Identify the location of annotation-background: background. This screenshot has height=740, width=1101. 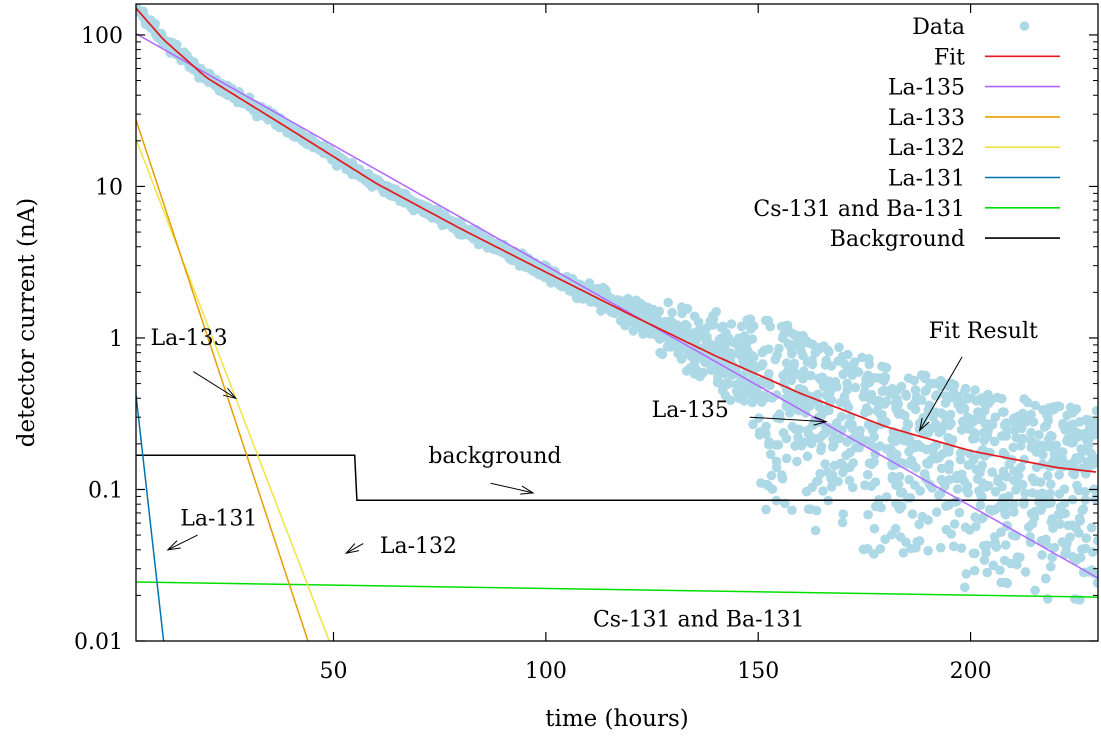
(494, 456).